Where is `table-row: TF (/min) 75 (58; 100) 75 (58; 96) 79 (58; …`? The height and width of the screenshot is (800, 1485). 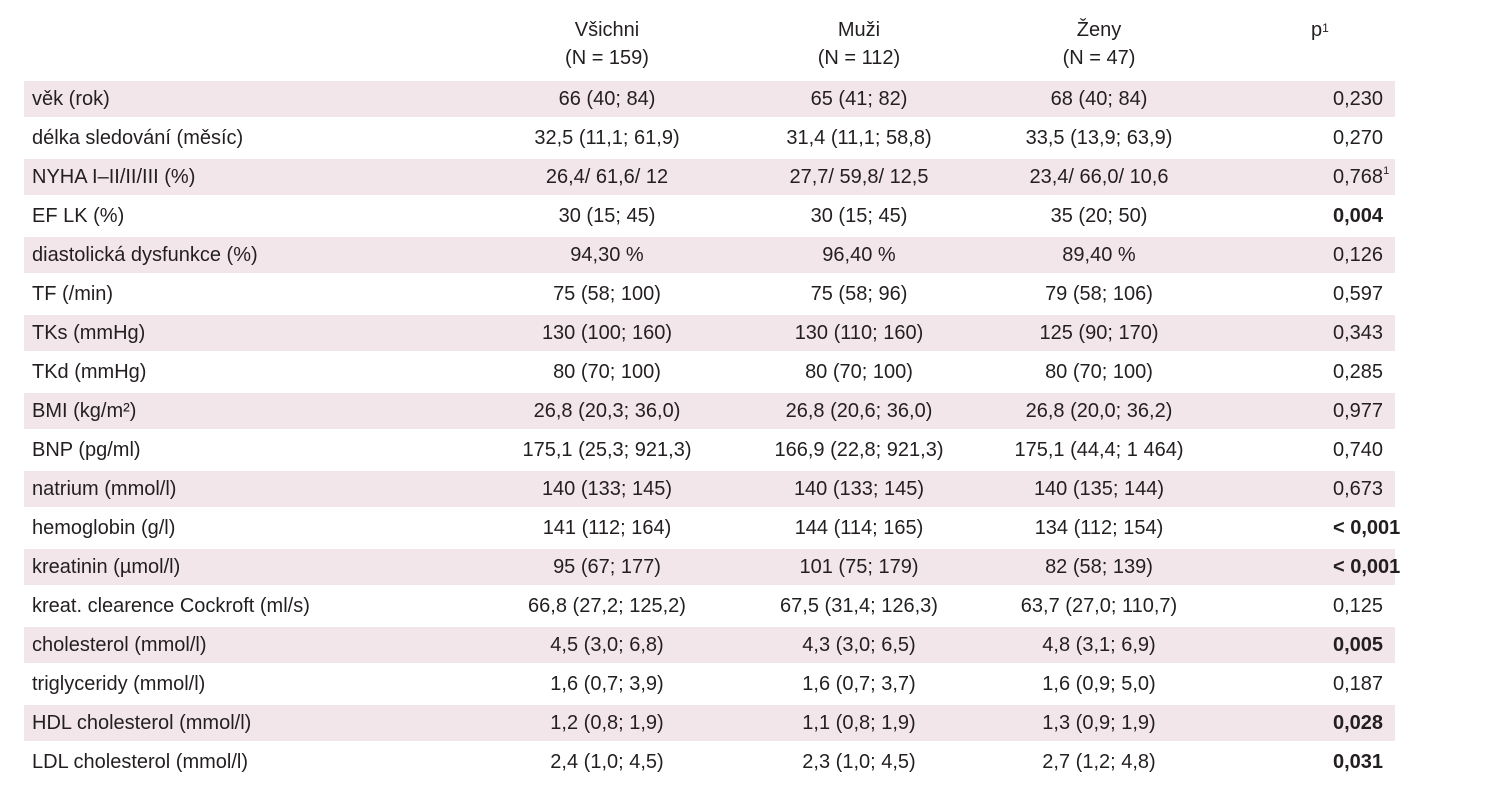 table-row: TF (/min) 75 (58; 100) 75 (58; 96) 79 (58; … is located at coordinates (709, 294).